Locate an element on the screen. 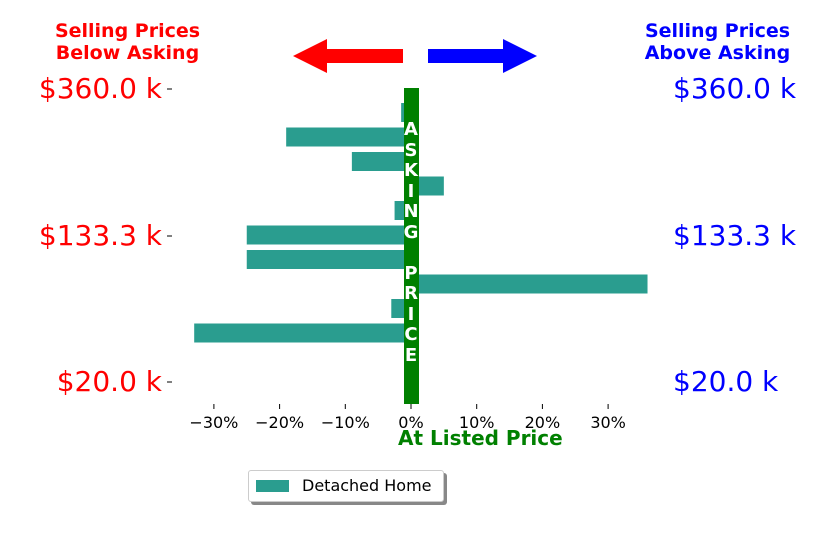 The image size is (834, 541). x-tick-label: 20% is located at coordinates (542, 422).